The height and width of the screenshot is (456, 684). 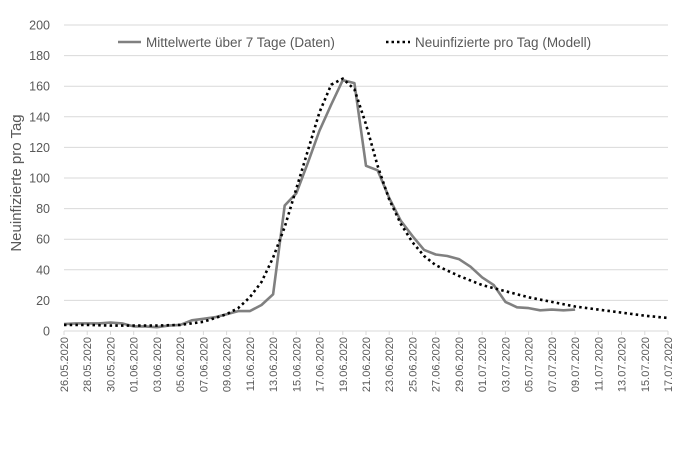 What do you see at coordinates (181, 364) in the screenshot?
I see `x-tick-label: 05.06.2020` at bounding box center [181, 364].